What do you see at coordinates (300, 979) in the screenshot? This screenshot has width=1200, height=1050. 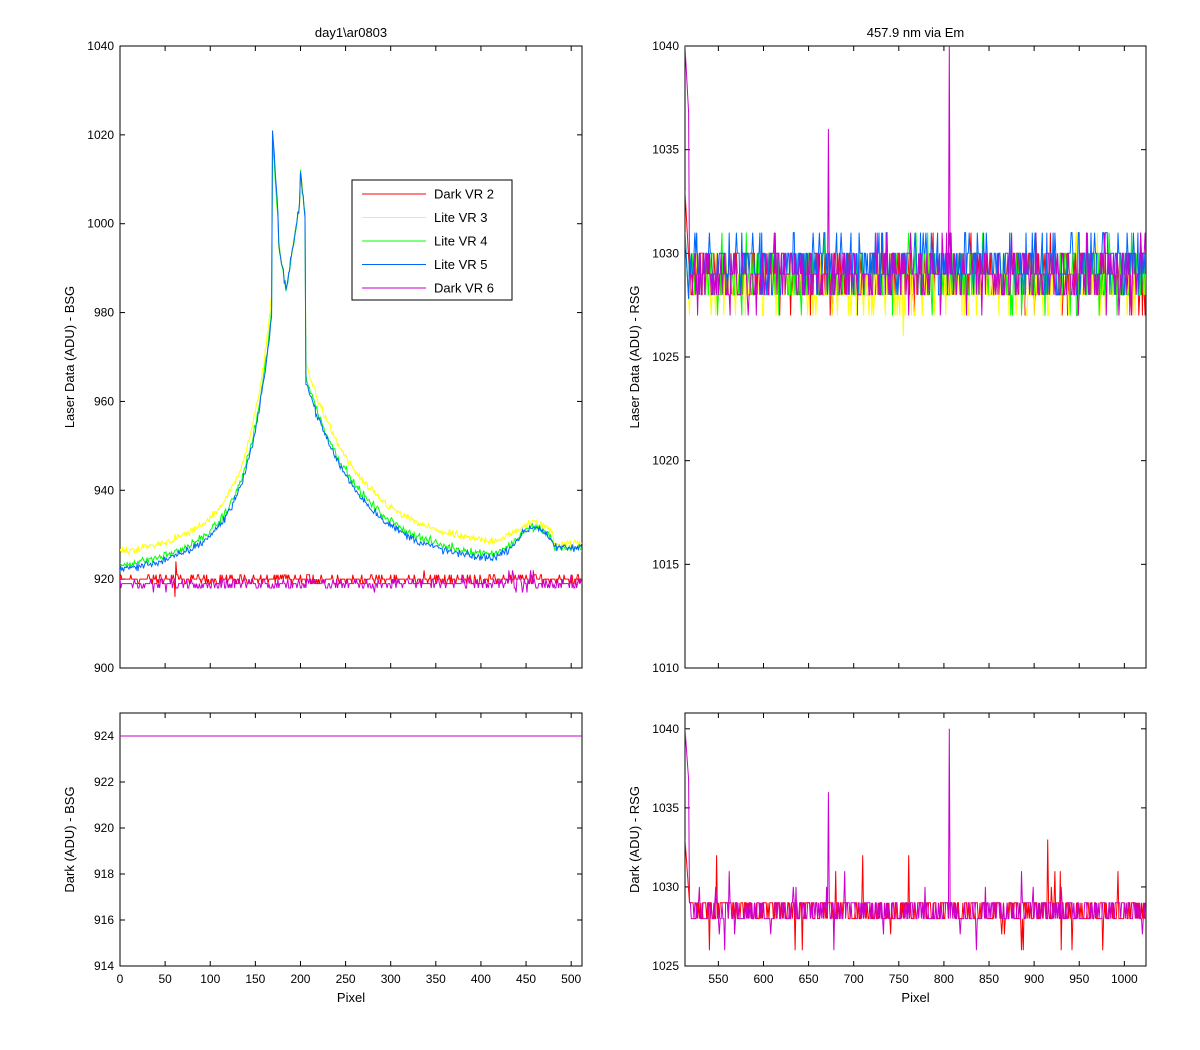 I see `x-tick-label: 200` at bounding box center [300, 979].